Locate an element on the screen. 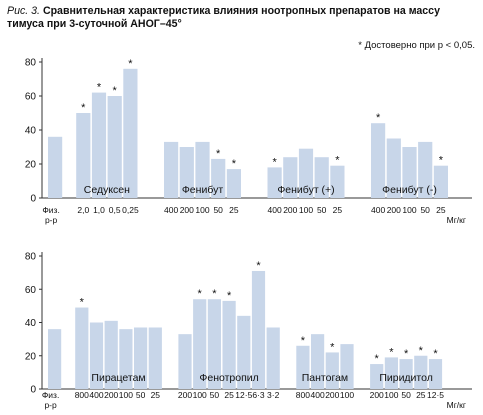  dose-label: 0,25 is located at coordinates (130, 210).